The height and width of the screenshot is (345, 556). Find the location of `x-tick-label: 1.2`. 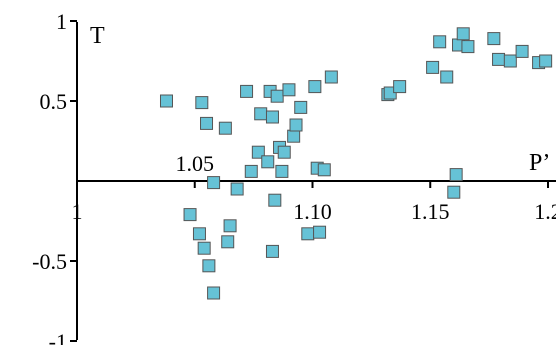

x-tick-label: 1.2 is located at coordinates (545, 211).